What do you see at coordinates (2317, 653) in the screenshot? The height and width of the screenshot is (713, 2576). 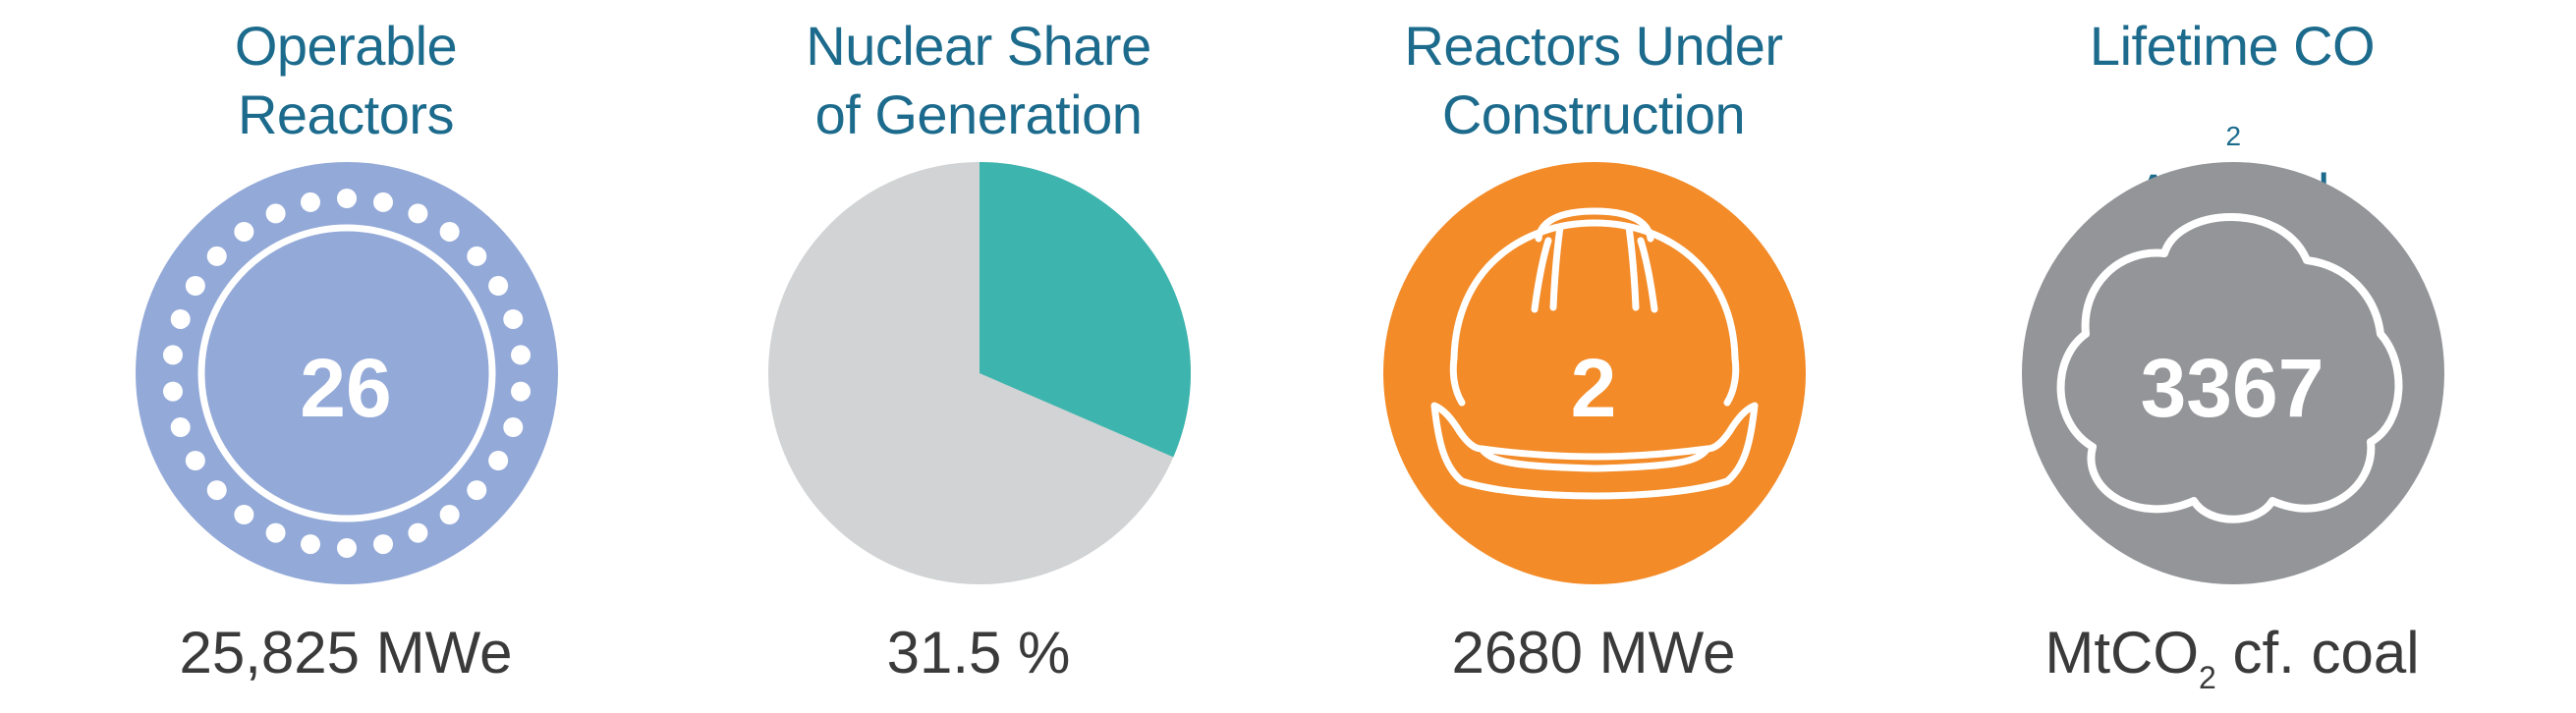 I see `caption-rest: cf. coal` at bounding box center [2317, 653].